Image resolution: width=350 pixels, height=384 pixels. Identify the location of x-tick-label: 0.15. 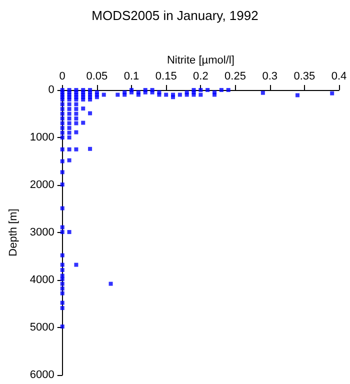
(166, 76).